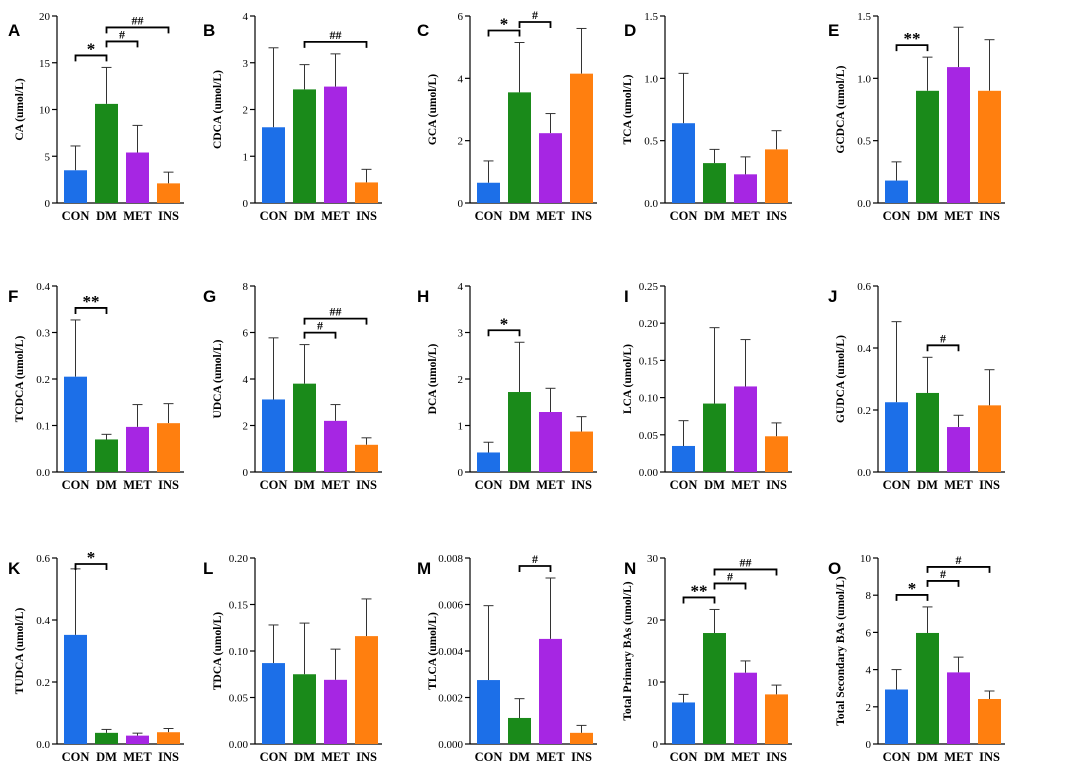 The width and height of the screenshot is (1065, 773). I want to click on panel-letter: E, so click(833, 30).